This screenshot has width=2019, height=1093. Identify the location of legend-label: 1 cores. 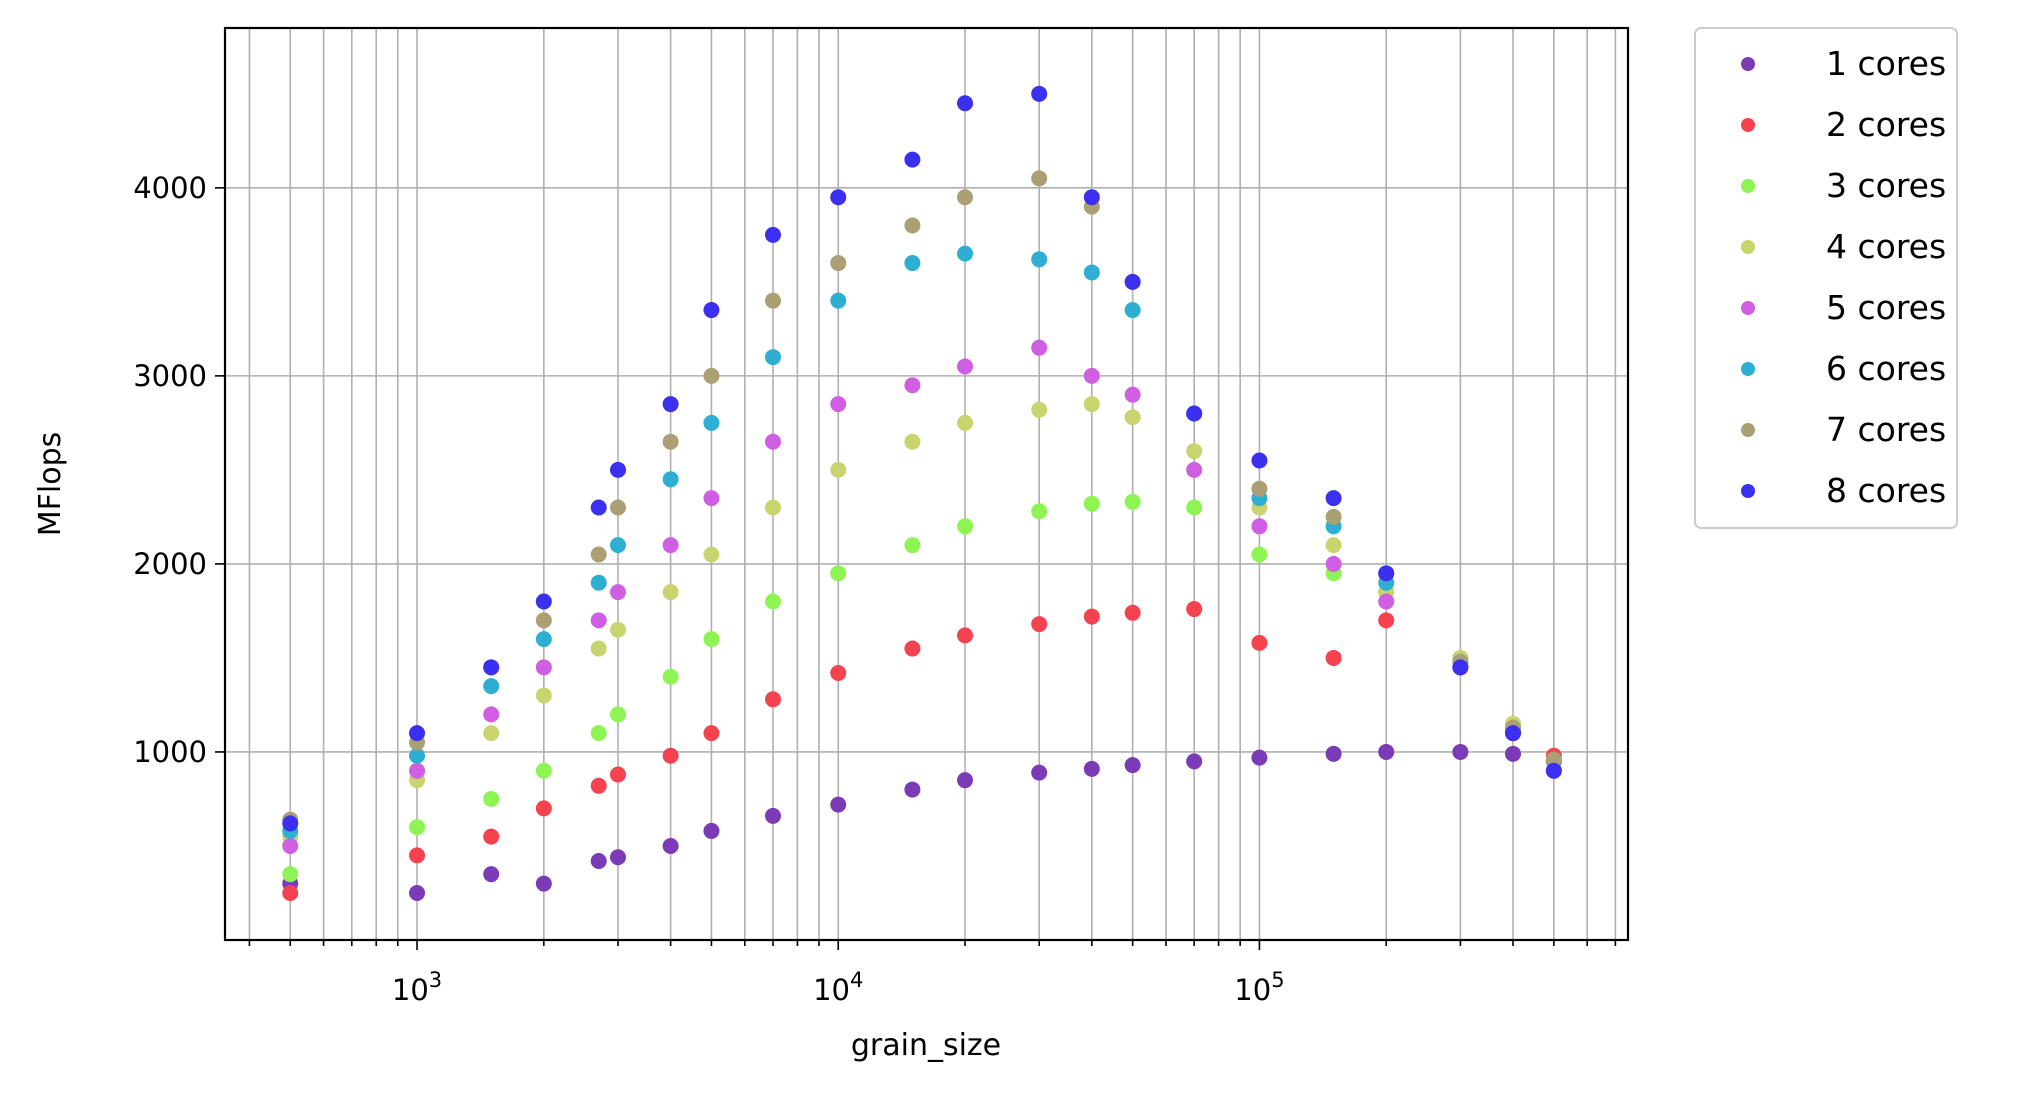
(1886, 63).